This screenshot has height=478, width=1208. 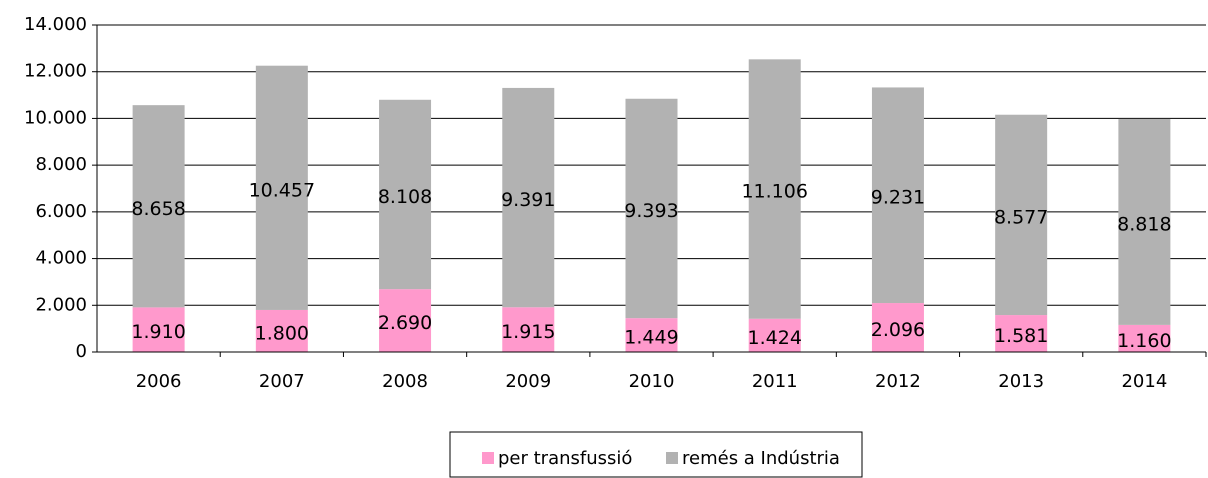 What do you see at coordinates (775, 381) in the screenshot?
I see `x-tick-label: 2011` at bounding box center [775, 381].